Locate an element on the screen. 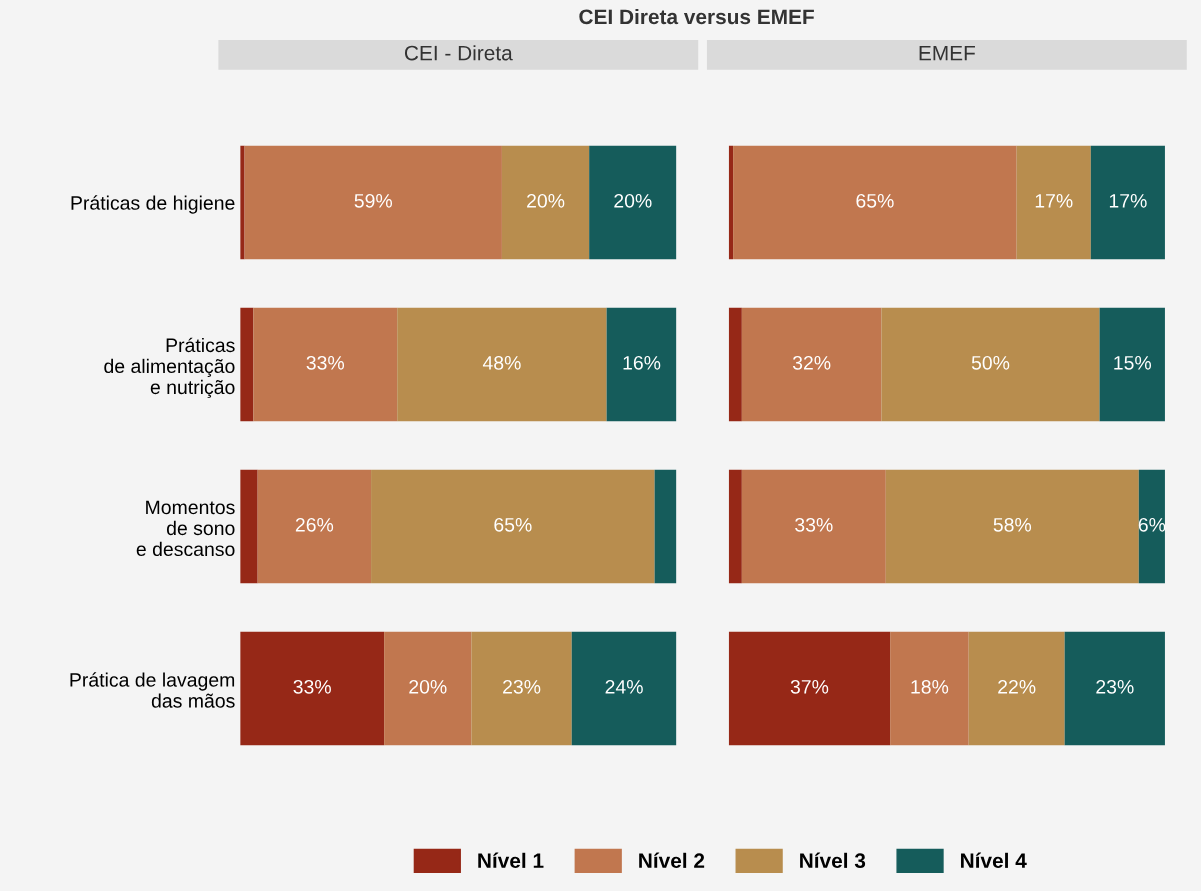 Image resolution: width=1201 pixels, height=891 pixels. y-tick-label: Momentos de sono e descanso is located at coordinates (185, 528).